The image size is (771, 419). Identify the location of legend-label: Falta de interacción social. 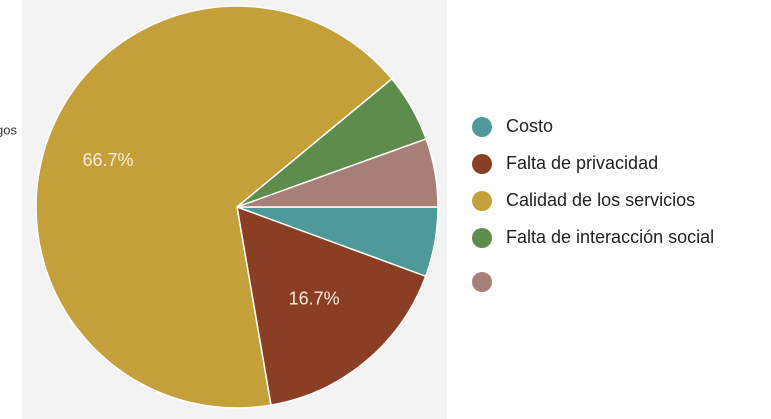
(610, 237).